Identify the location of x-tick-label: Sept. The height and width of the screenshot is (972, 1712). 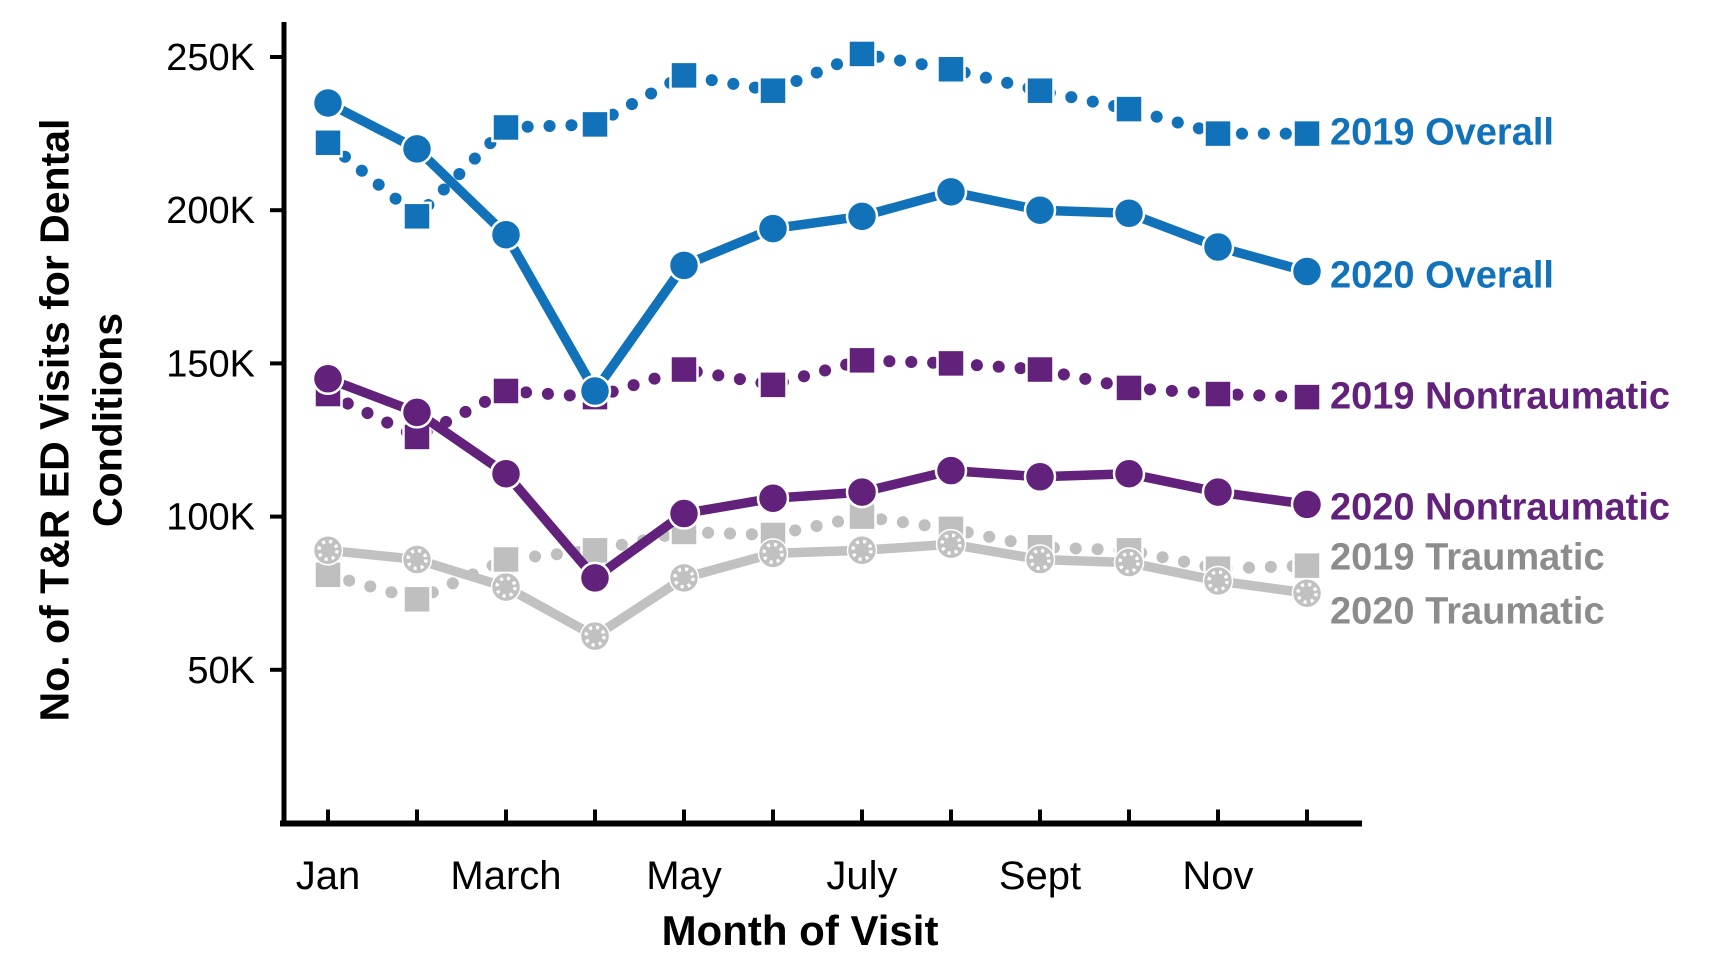
(1040, 876).